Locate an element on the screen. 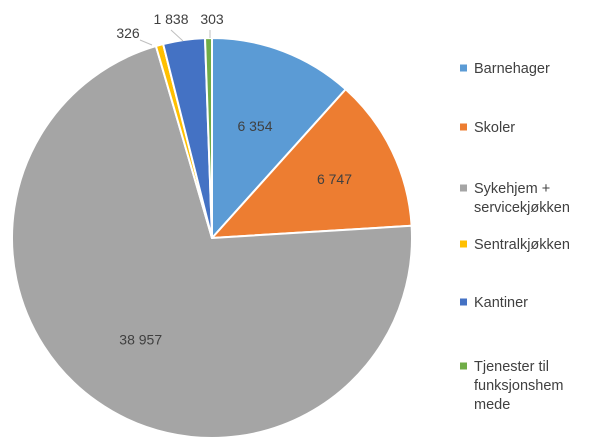 The height and width of the screenshot is (440, 589). legend-label-tjenester-til-funksjonshemmede: Tjenester til funksjonshem mede is located at coordinates (518, 386).